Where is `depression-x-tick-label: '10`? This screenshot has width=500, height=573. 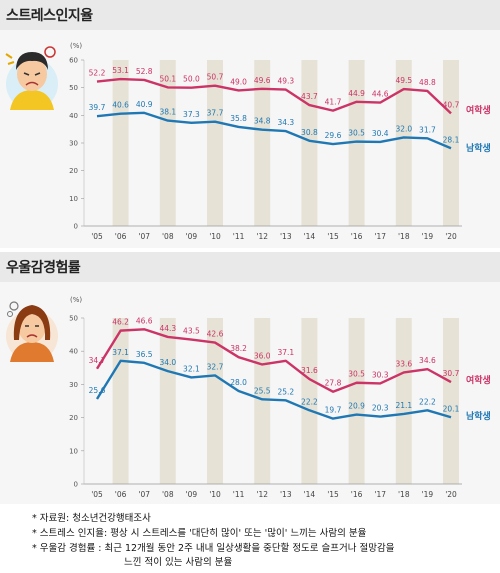
depression-x-tick-label: '10 is located at coordinates (215, 494).